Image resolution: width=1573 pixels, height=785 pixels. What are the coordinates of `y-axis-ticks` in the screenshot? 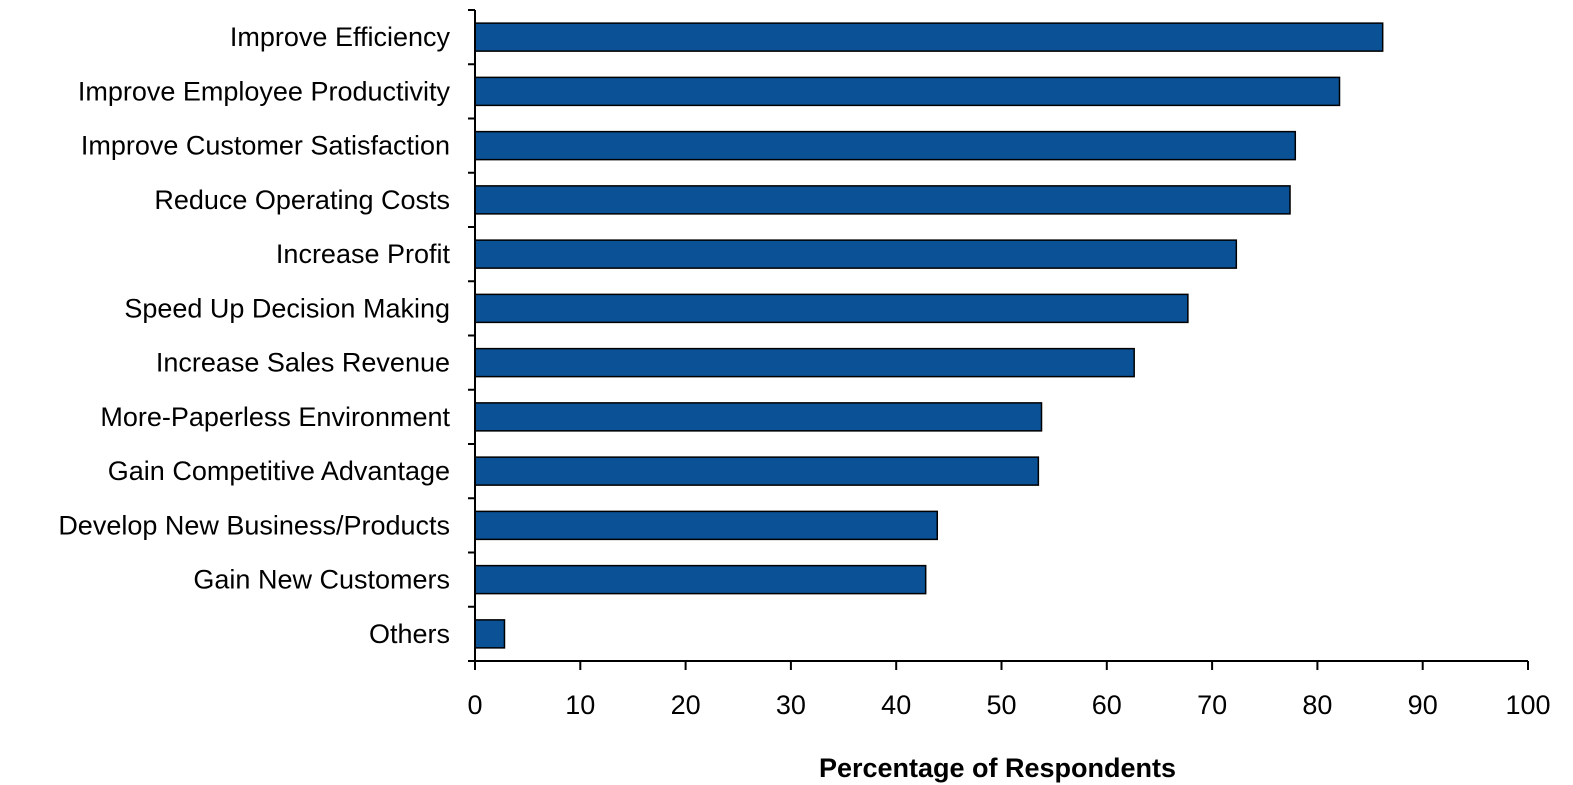 It's located at (471, 335).